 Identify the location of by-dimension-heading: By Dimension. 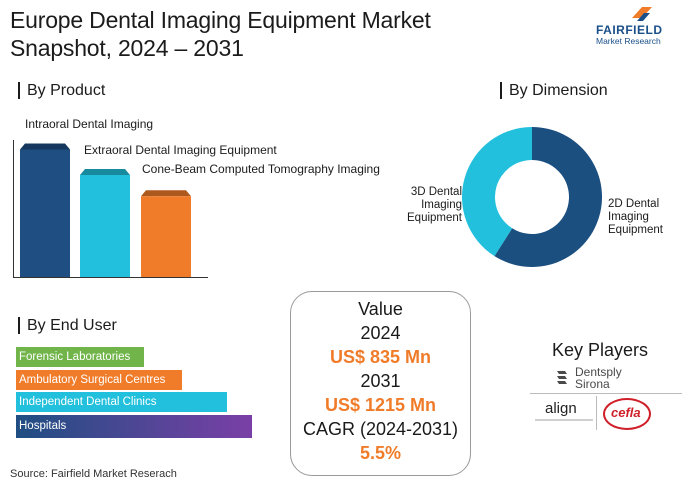
(554, 90).